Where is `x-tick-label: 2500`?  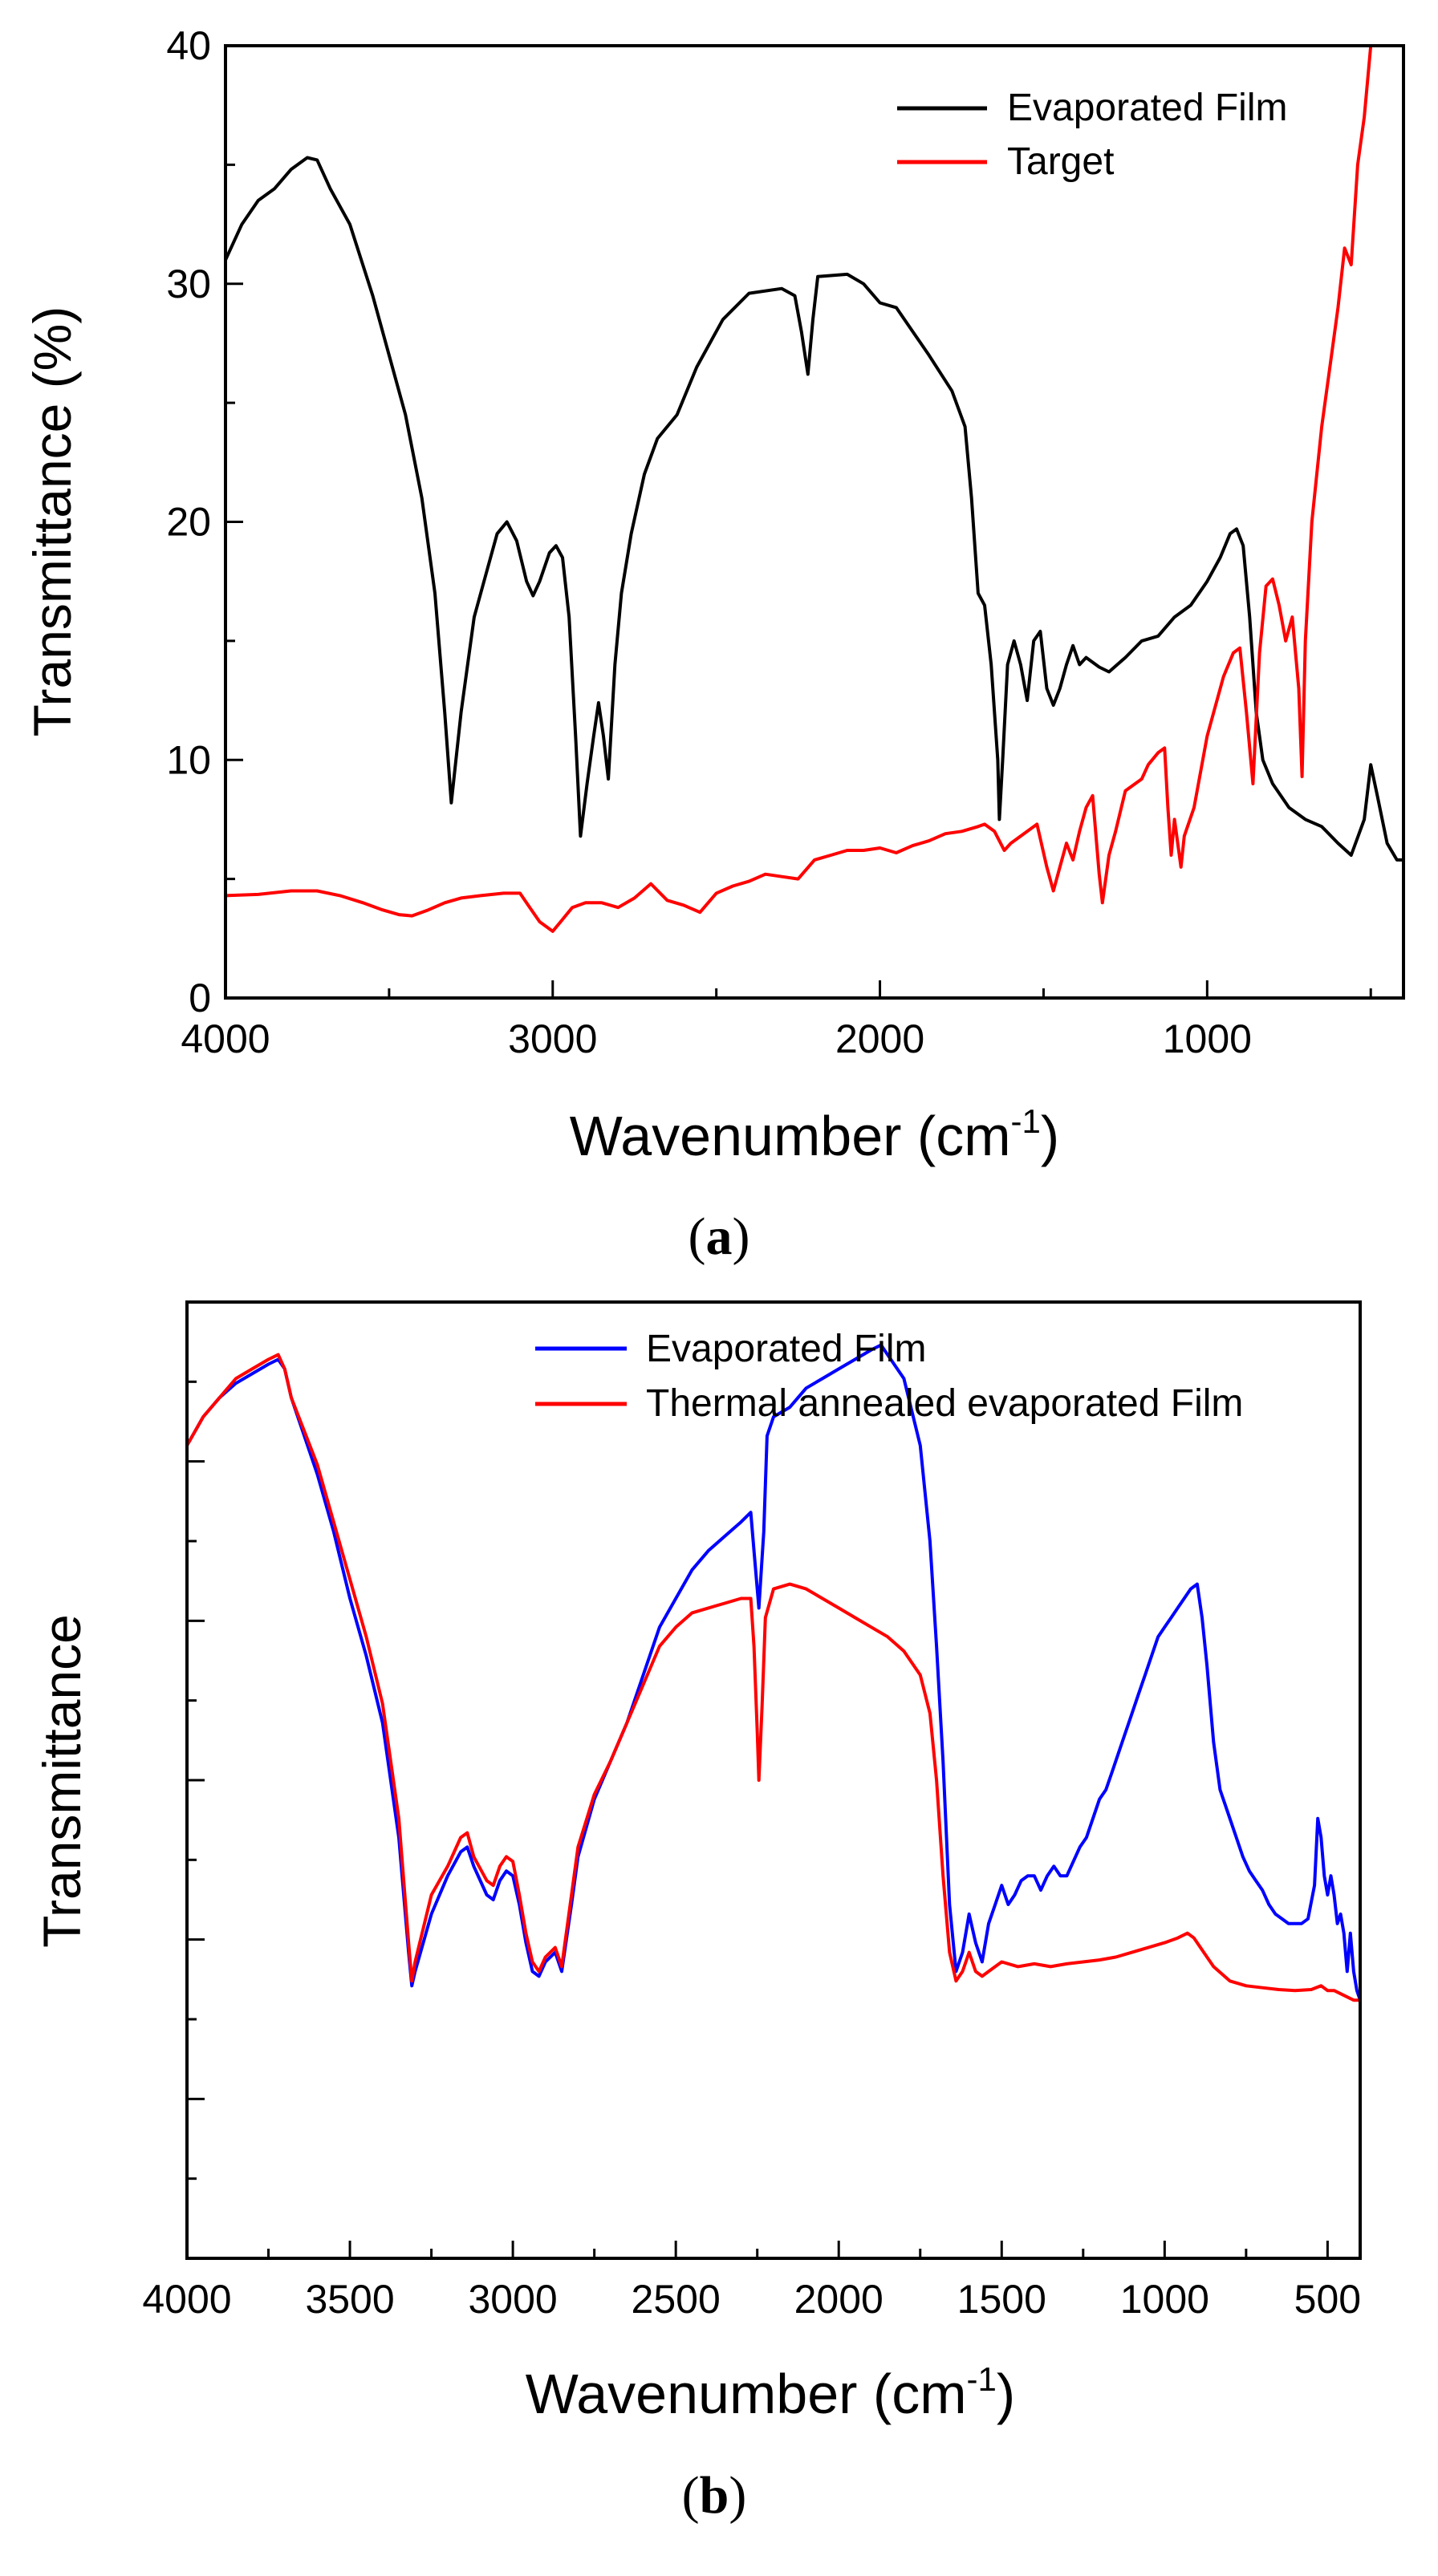 x-tick-label: 2500 is located at coordinates (676, 2299).